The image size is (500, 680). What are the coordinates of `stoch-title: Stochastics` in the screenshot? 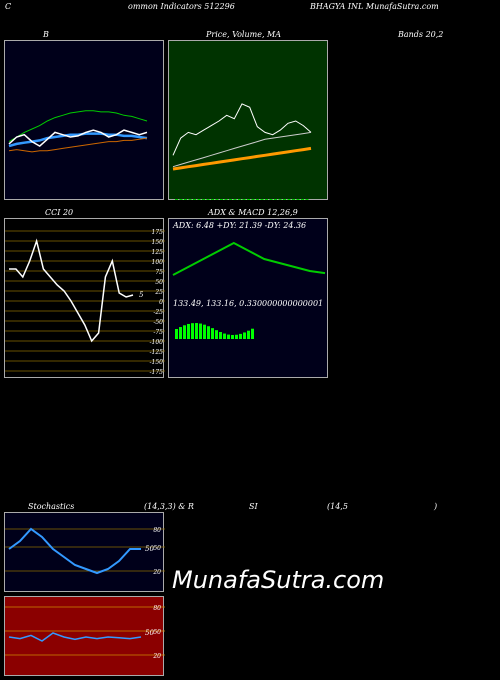 It's located at (51, 506).